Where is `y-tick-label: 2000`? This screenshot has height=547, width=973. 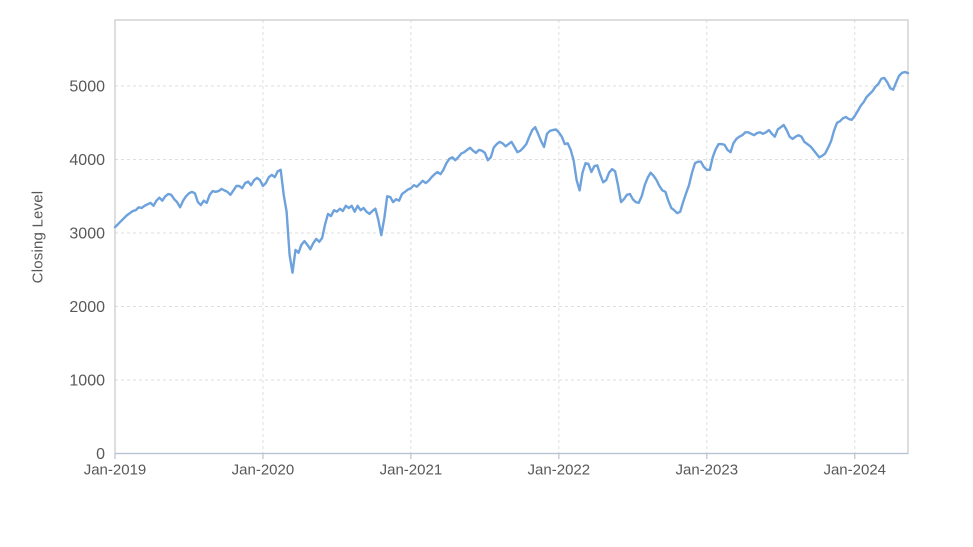 y-tick-label: 2000 is located at coordinates (87, 307).